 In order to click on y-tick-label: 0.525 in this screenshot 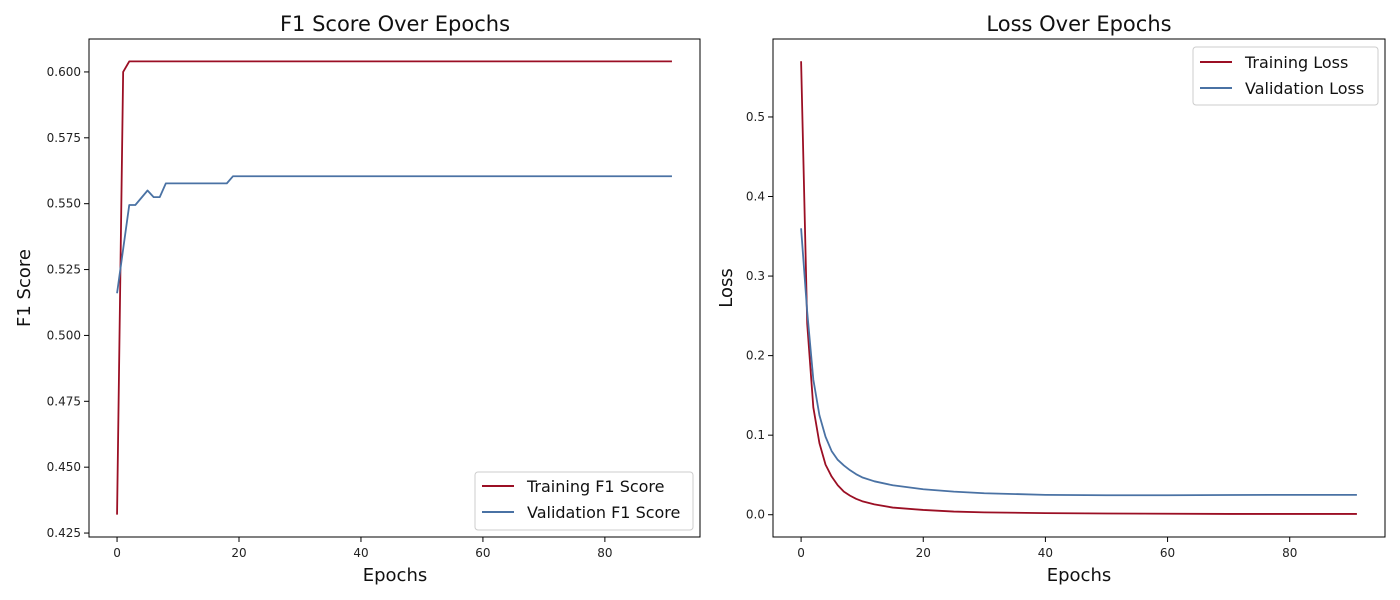, I will do `click(64, 270)`.